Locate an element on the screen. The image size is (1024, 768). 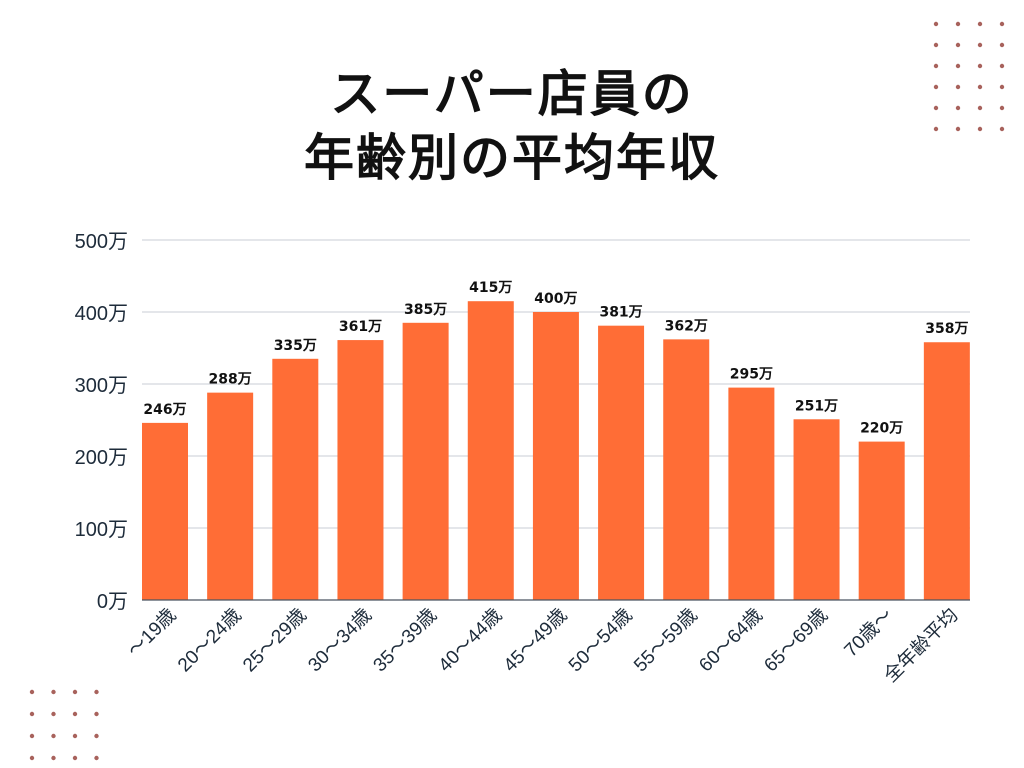
data-label: 358万 is located at coordinates (946, 329).